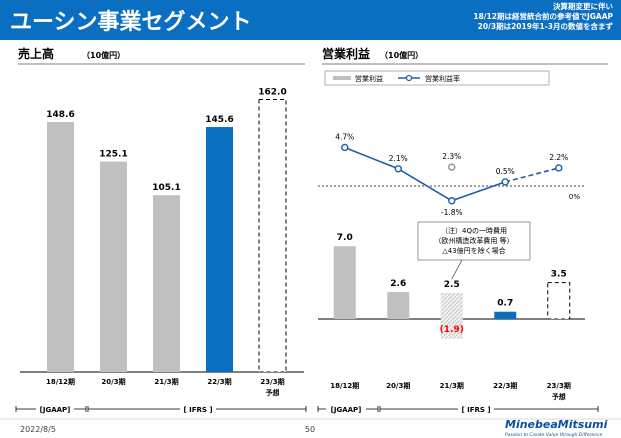  I want to click on note-pointer, so click(457, 269).